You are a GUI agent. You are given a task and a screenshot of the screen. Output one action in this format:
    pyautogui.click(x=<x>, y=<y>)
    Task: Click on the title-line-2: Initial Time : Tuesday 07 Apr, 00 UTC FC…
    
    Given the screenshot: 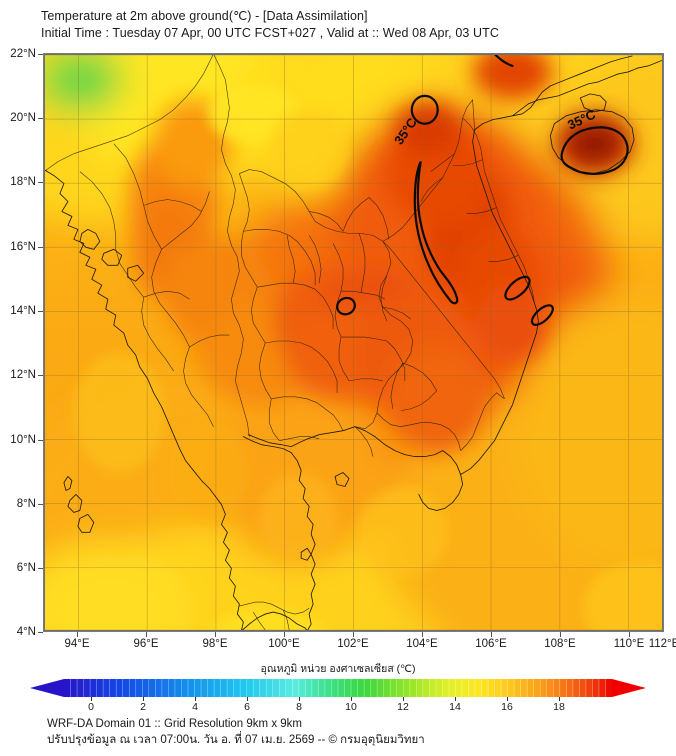 What is the action you would take?
    pyautogui.click(x=270, y=33)
    